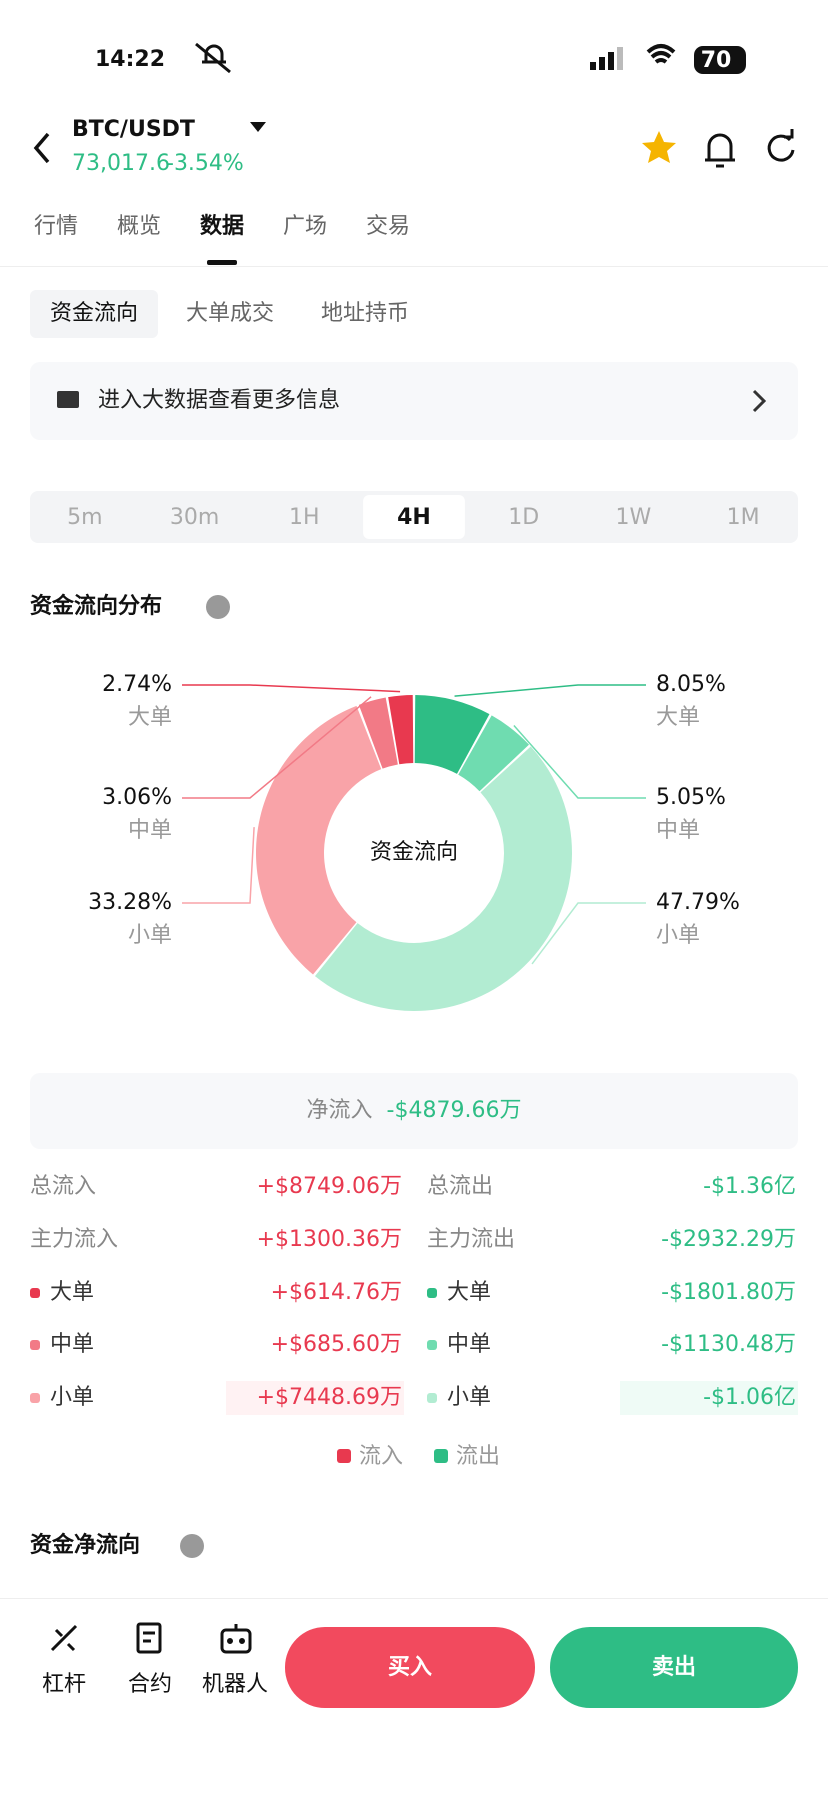 Image resolution: width=828 pixels, height=1800 pixels. I want to click on status-time: 14:22, so click(130, 59).